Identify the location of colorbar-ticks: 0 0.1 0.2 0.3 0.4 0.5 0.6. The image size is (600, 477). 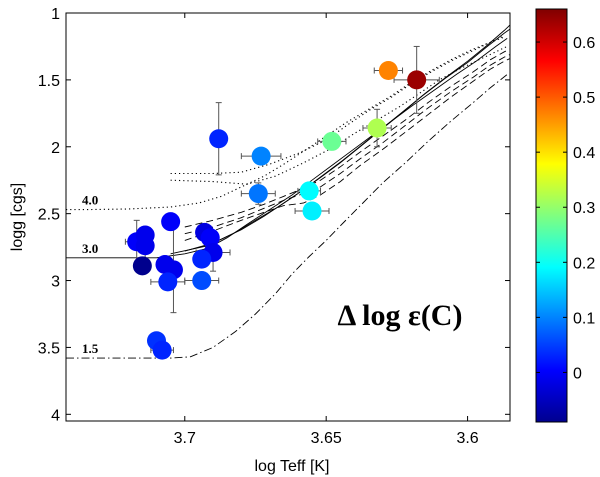
(565, 208).